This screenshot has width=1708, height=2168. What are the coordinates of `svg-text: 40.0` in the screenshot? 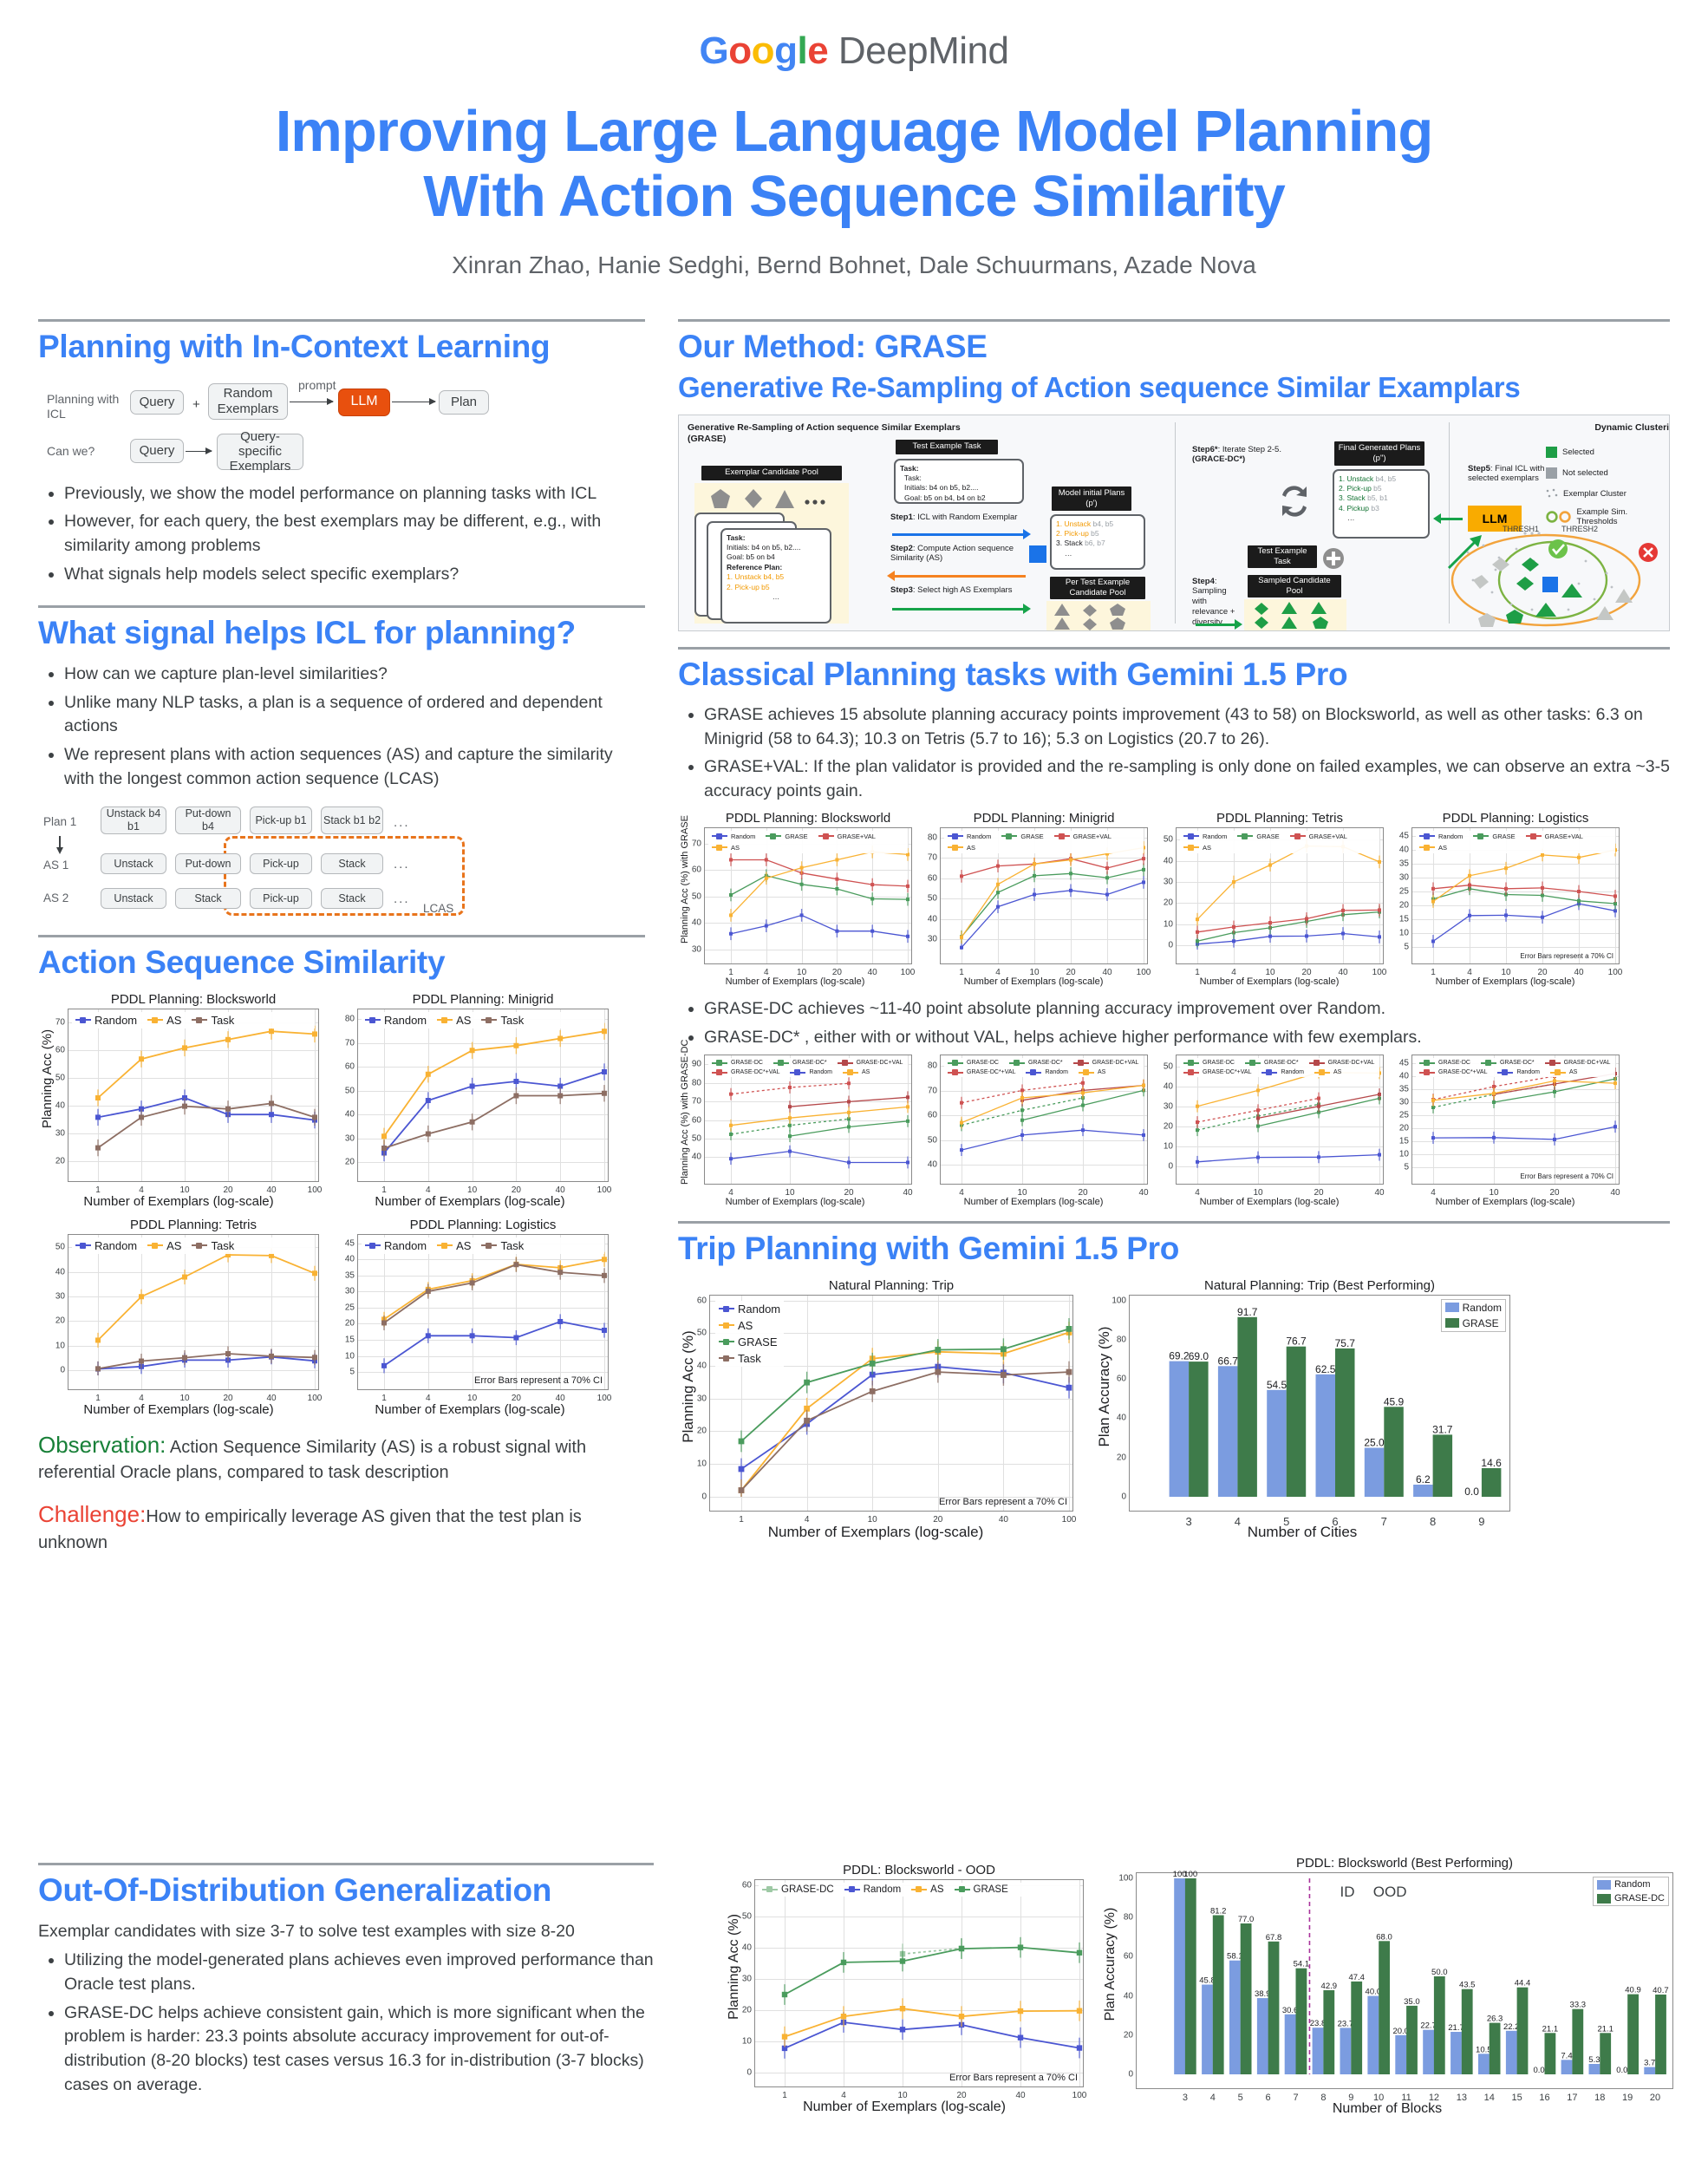 It's located at (1374, 1992).